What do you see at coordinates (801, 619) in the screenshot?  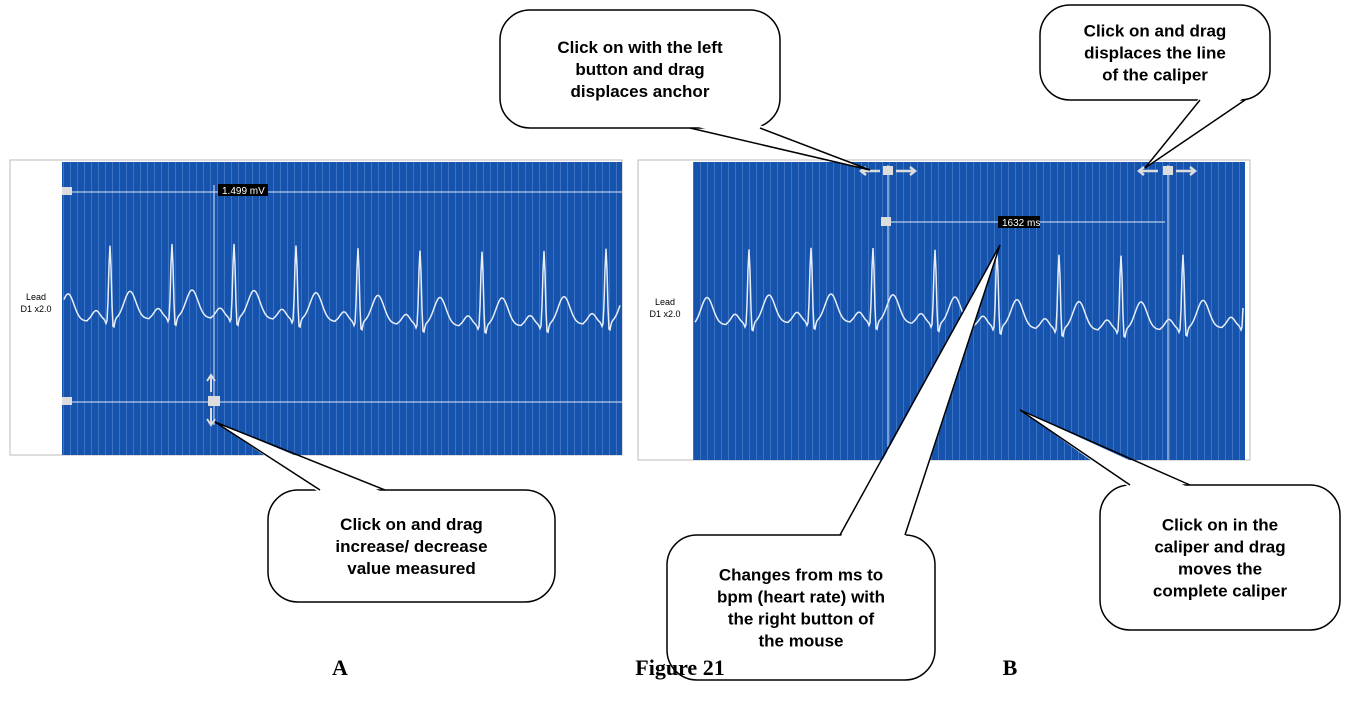 I see `callout-text: the right button of` at bounding box center [801, 619].